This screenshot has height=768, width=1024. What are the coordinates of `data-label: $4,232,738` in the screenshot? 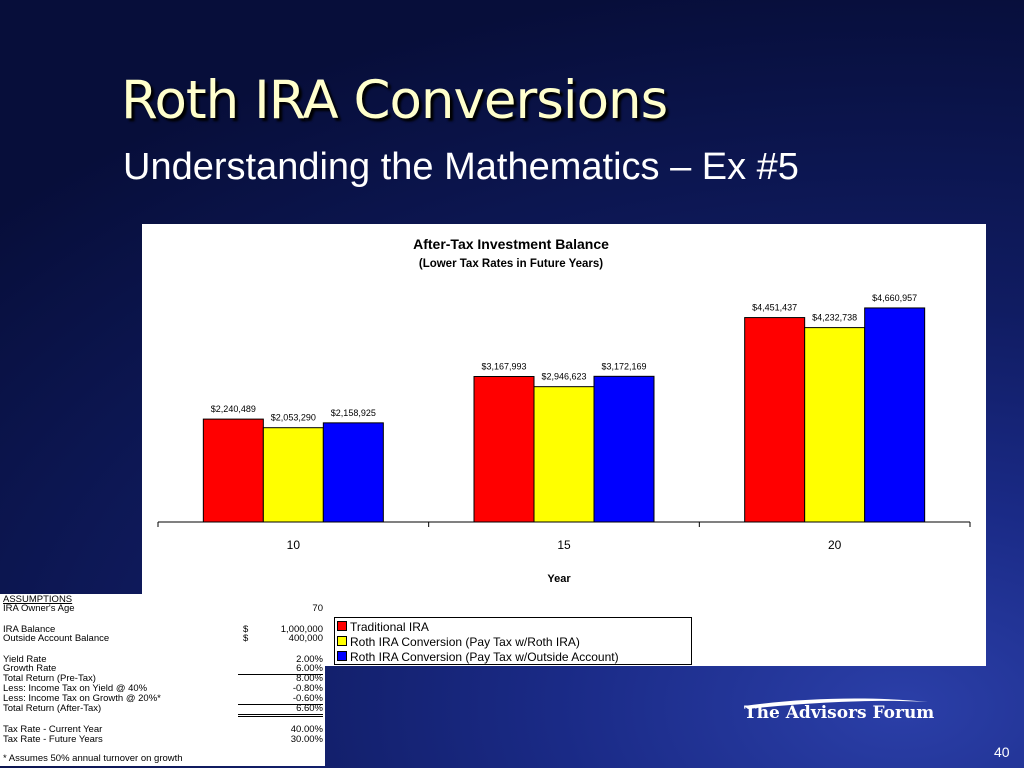 It's located at (834, 318).